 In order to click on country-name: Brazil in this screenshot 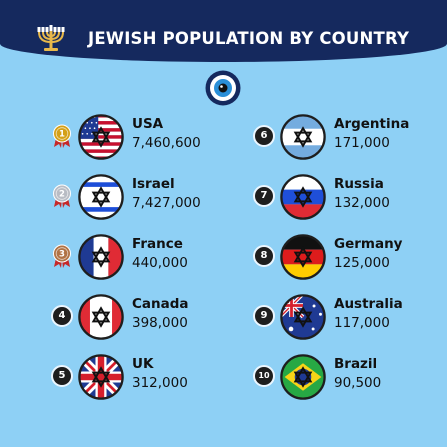, I will do `click(356, 364)`.